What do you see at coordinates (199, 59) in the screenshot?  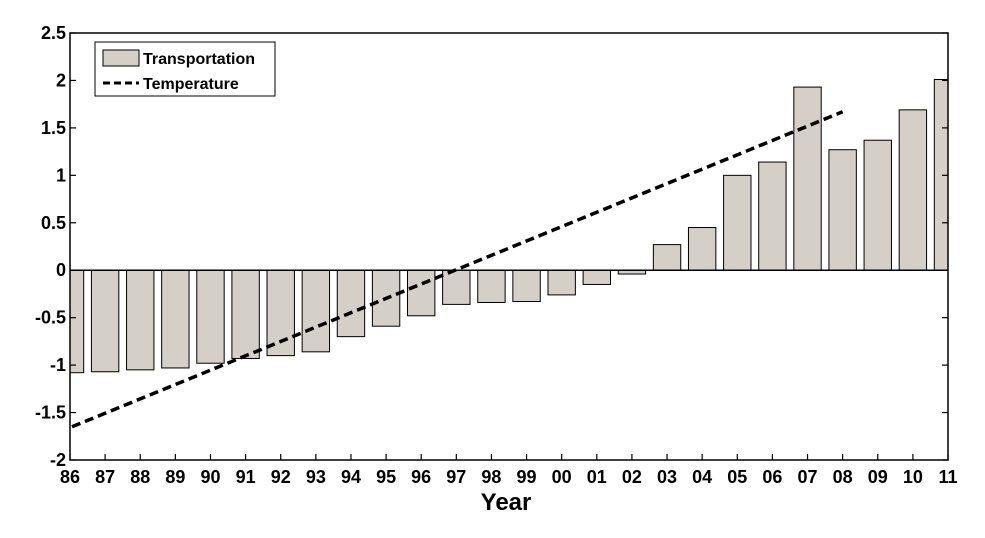 I see `legend-label-transportation: Transportation` at bounding box center [199, 59].